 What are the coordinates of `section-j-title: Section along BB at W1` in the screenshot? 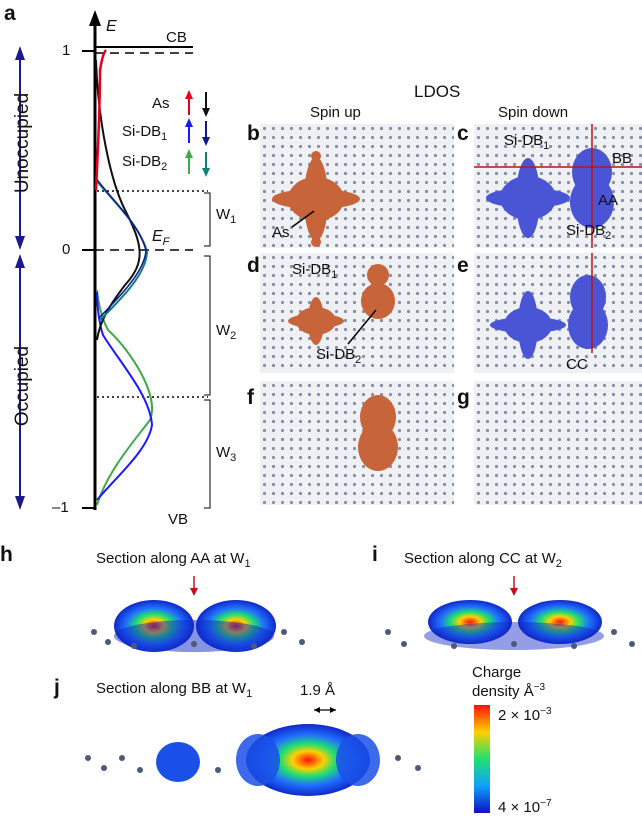 It's located at (174, 690).